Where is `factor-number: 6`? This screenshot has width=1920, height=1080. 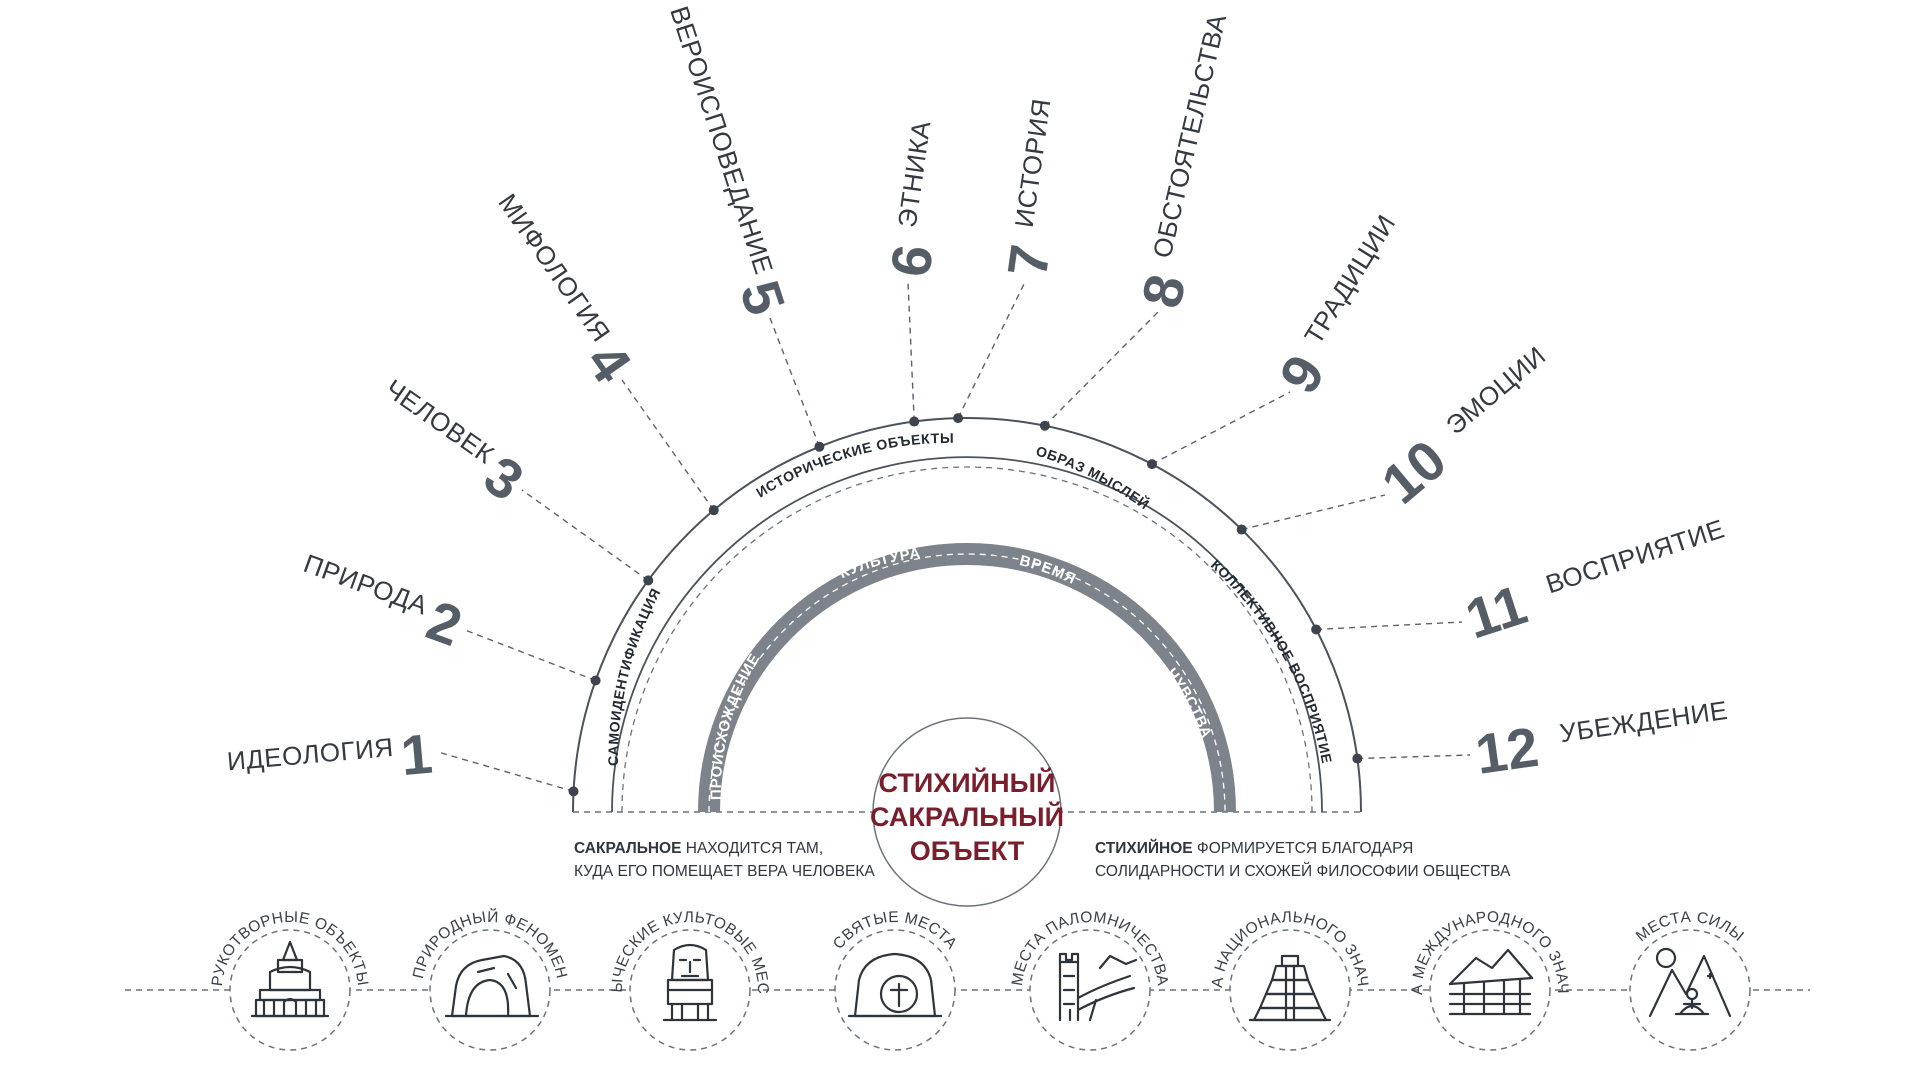
factor-number: 6 is located at coordinates (911, 261).